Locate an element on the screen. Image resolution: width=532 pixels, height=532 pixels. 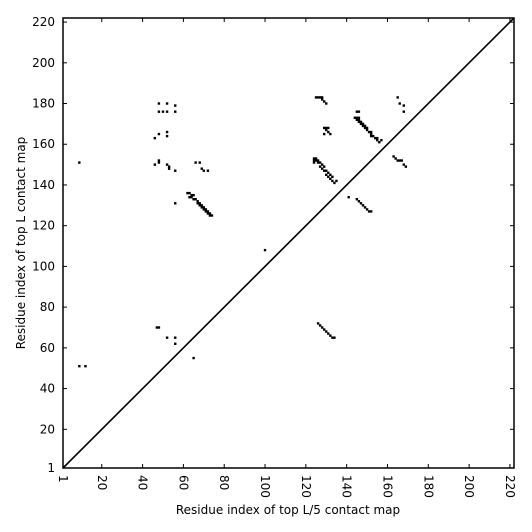
x-tick-label: 200 is located at coordinates (469, 486).